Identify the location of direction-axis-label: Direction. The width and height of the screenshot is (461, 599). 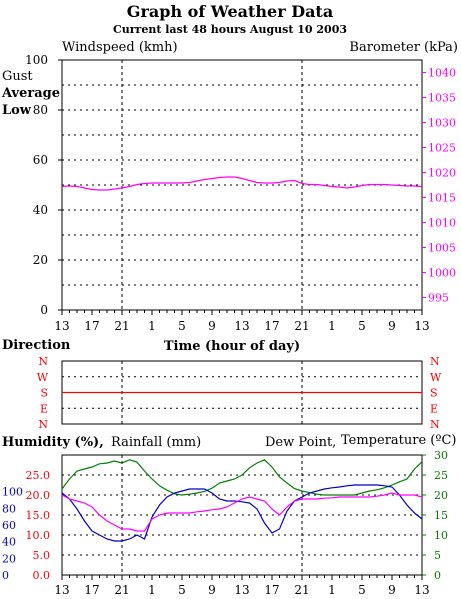
(36, 345).